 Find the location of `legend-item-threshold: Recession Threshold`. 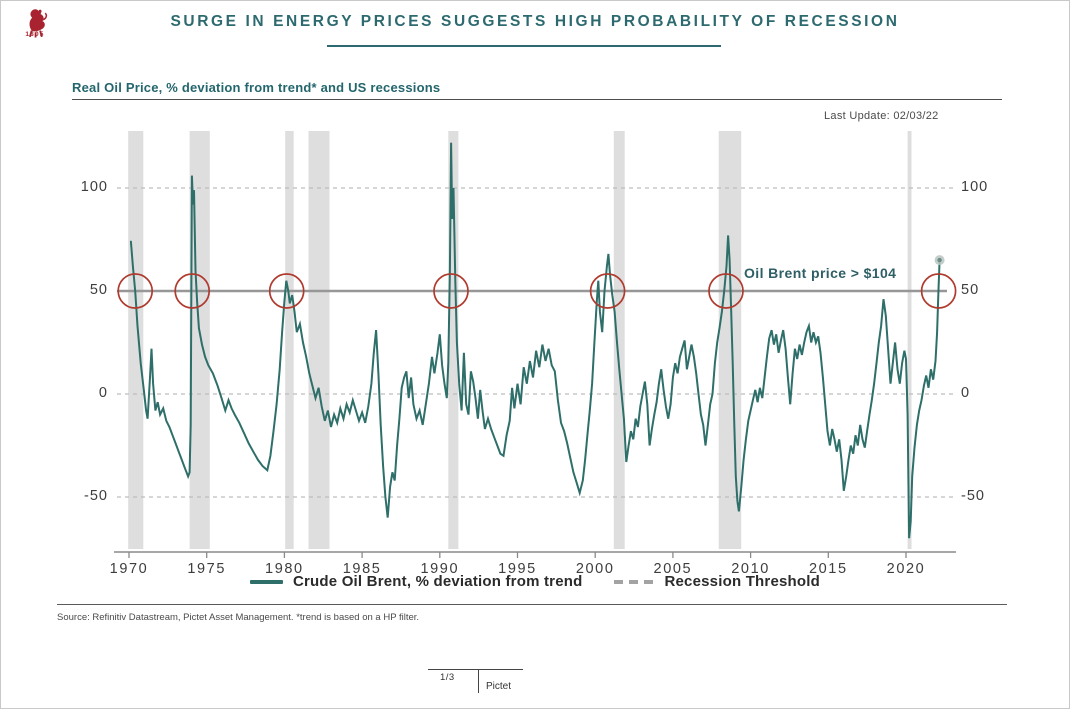

legend-item-threshold: Recession Threshold is located at coordinates (717, 581).